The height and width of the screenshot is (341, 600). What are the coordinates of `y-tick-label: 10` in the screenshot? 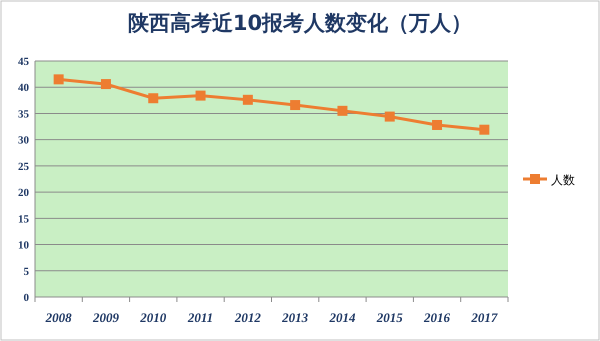 It's located at (24, 246).